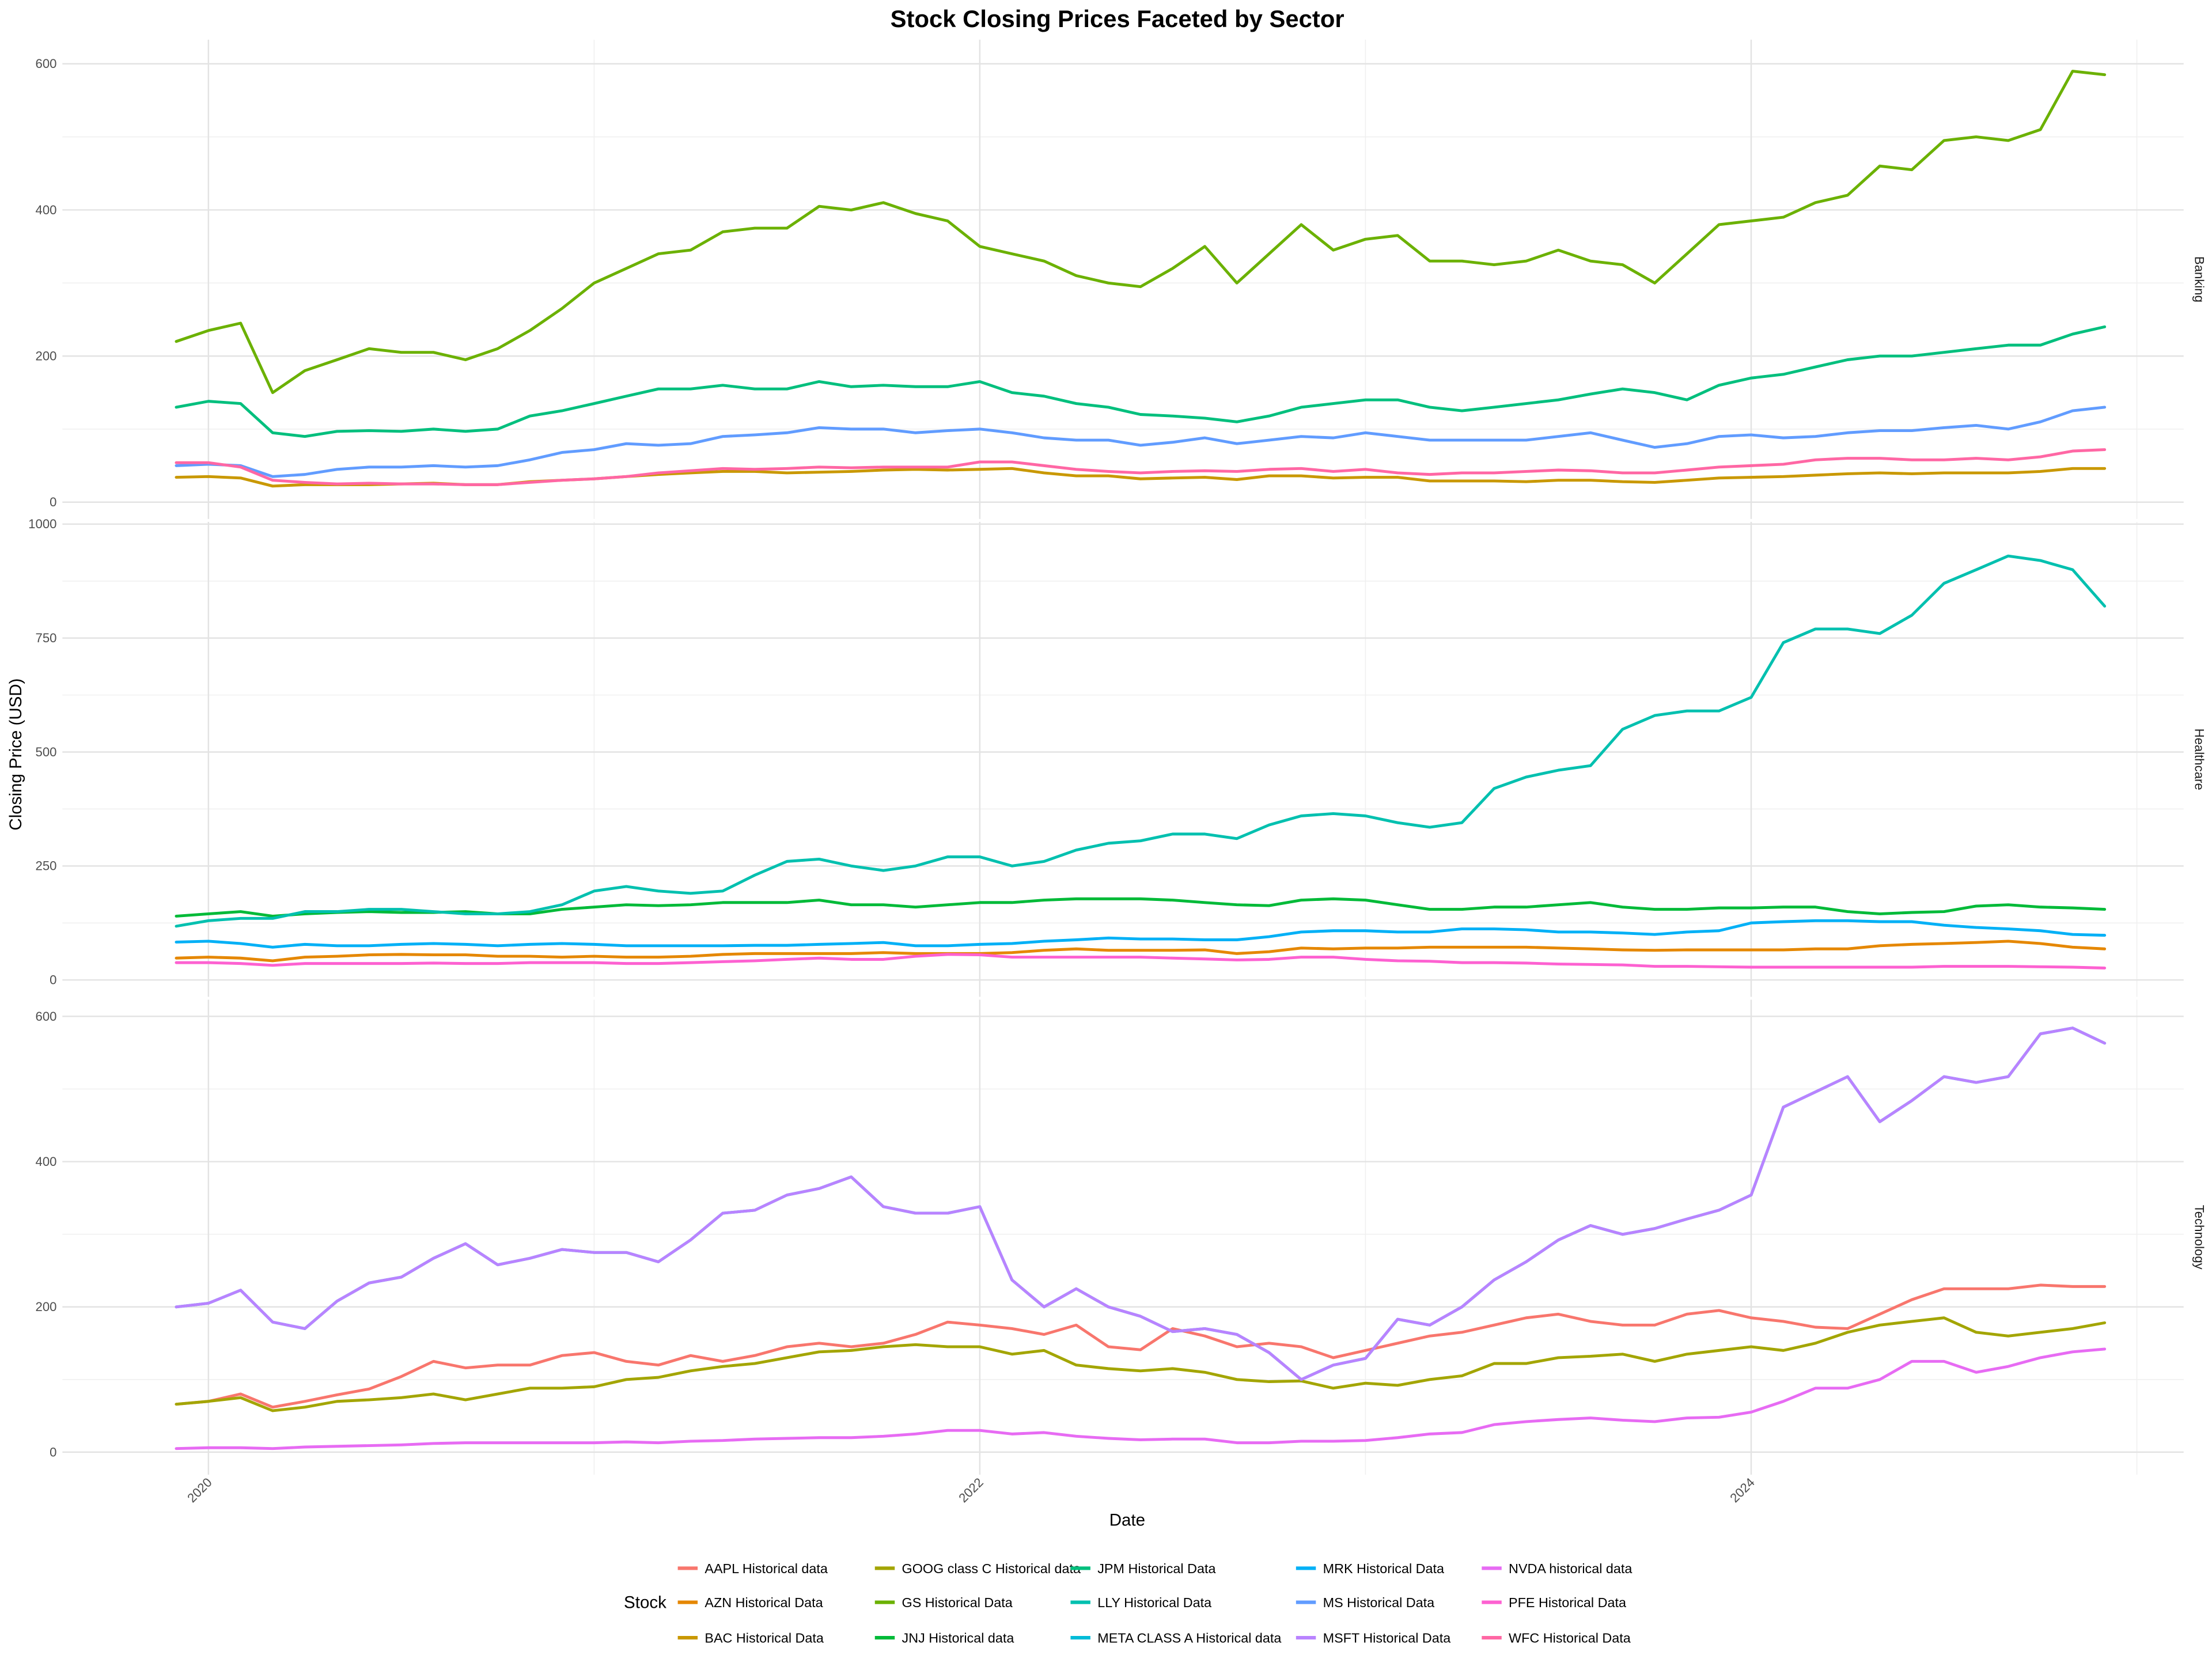 This screenshot has height=1659, width=2212. What do you see at coordinates (766, 1568) in the screenshot?
I see `legend-item-label: AAPL Historical data` at bounding box center [766, 1568].